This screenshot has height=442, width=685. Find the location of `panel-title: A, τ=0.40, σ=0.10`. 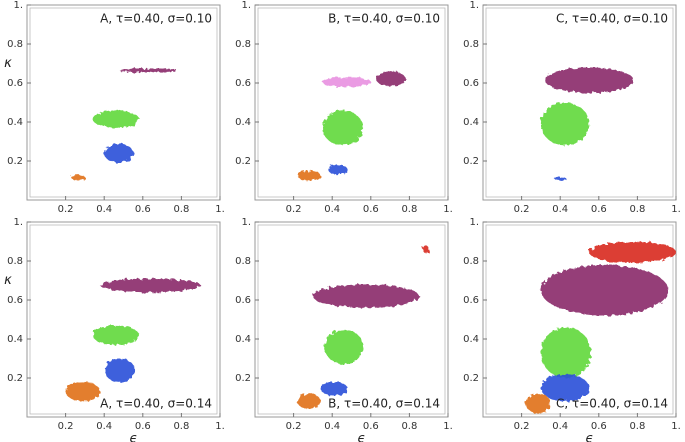

panel-title: A, τ=0.40, σ=0.10 is located at coordinates (156, 19).